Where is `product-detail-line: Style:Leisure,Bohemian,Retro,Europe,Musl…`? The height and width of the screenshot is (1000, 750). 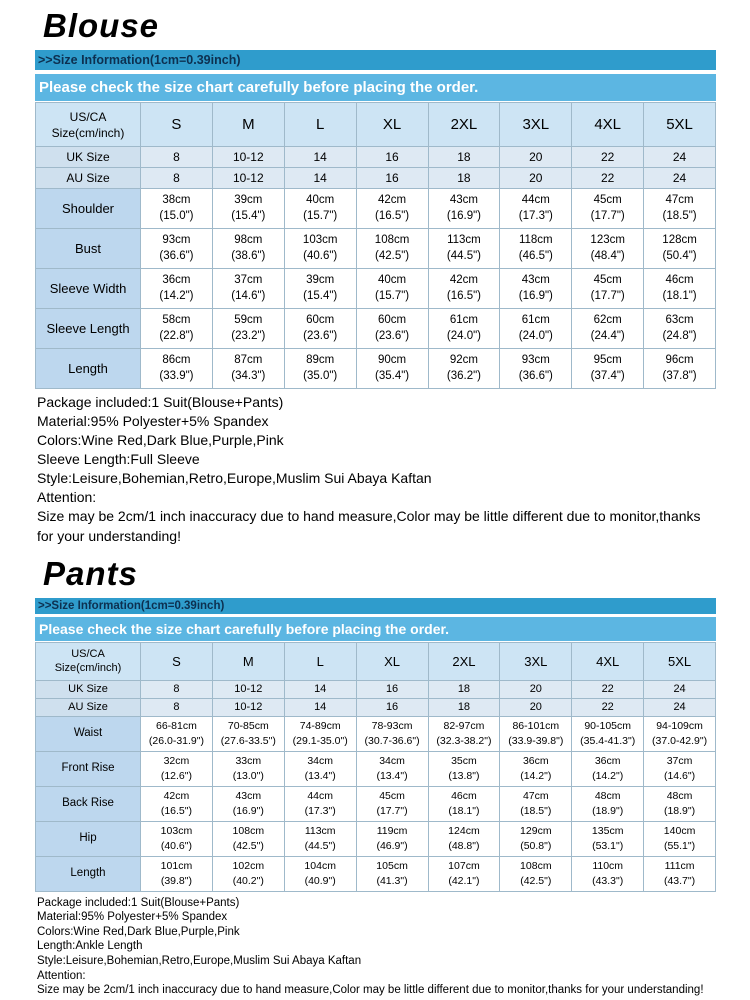
product-detail-line: Style:Leisure,Bohemian,Retro,Europe,Musl… is located at coordinates (199, 960).